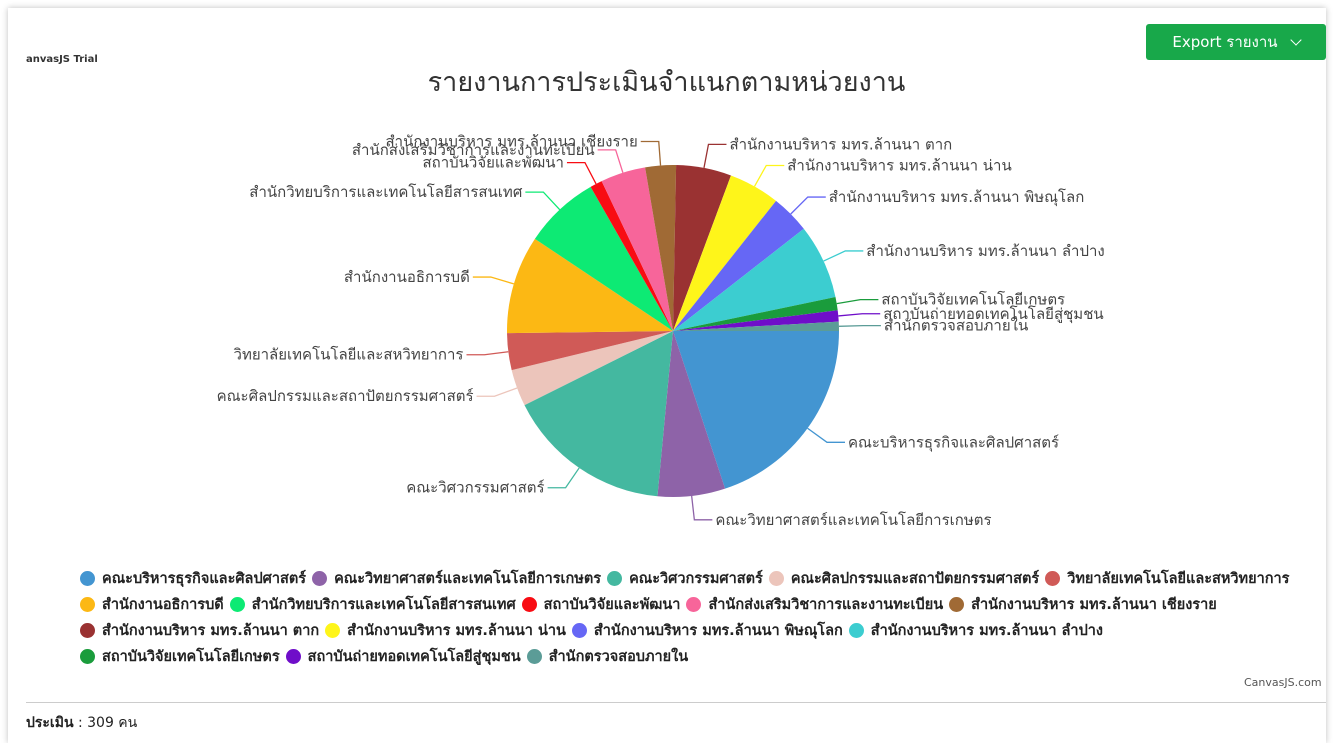 The width and height of the screenshot is (1333, 743). What do you see at coordinates (676, 702) in the screenshot?
I see `divider` at bounding box center [676, 702].